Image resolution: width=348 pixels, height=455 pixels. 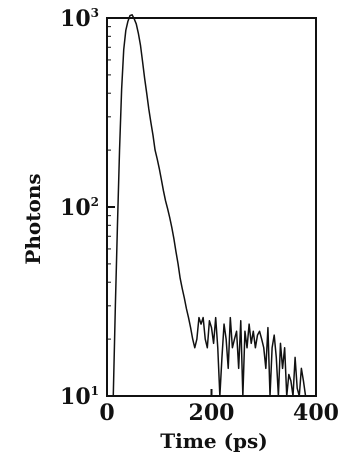 I want to click on y-tick-label-2: 10³, so click(x=79, y=19).